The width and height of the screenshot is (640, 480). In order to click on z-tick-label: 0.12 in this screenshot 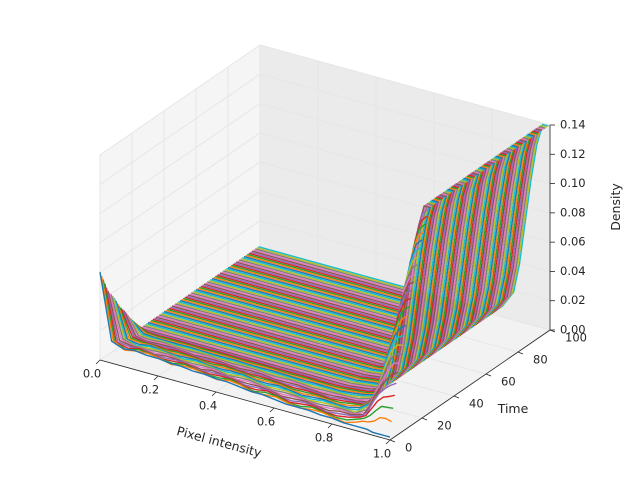, I will do `click(573, 154)`.